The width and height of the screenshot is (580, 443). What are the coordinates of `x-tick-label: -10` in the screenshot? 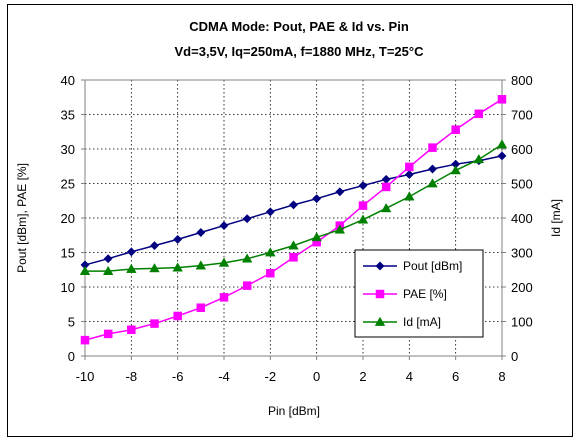 It's located at (85, 376).